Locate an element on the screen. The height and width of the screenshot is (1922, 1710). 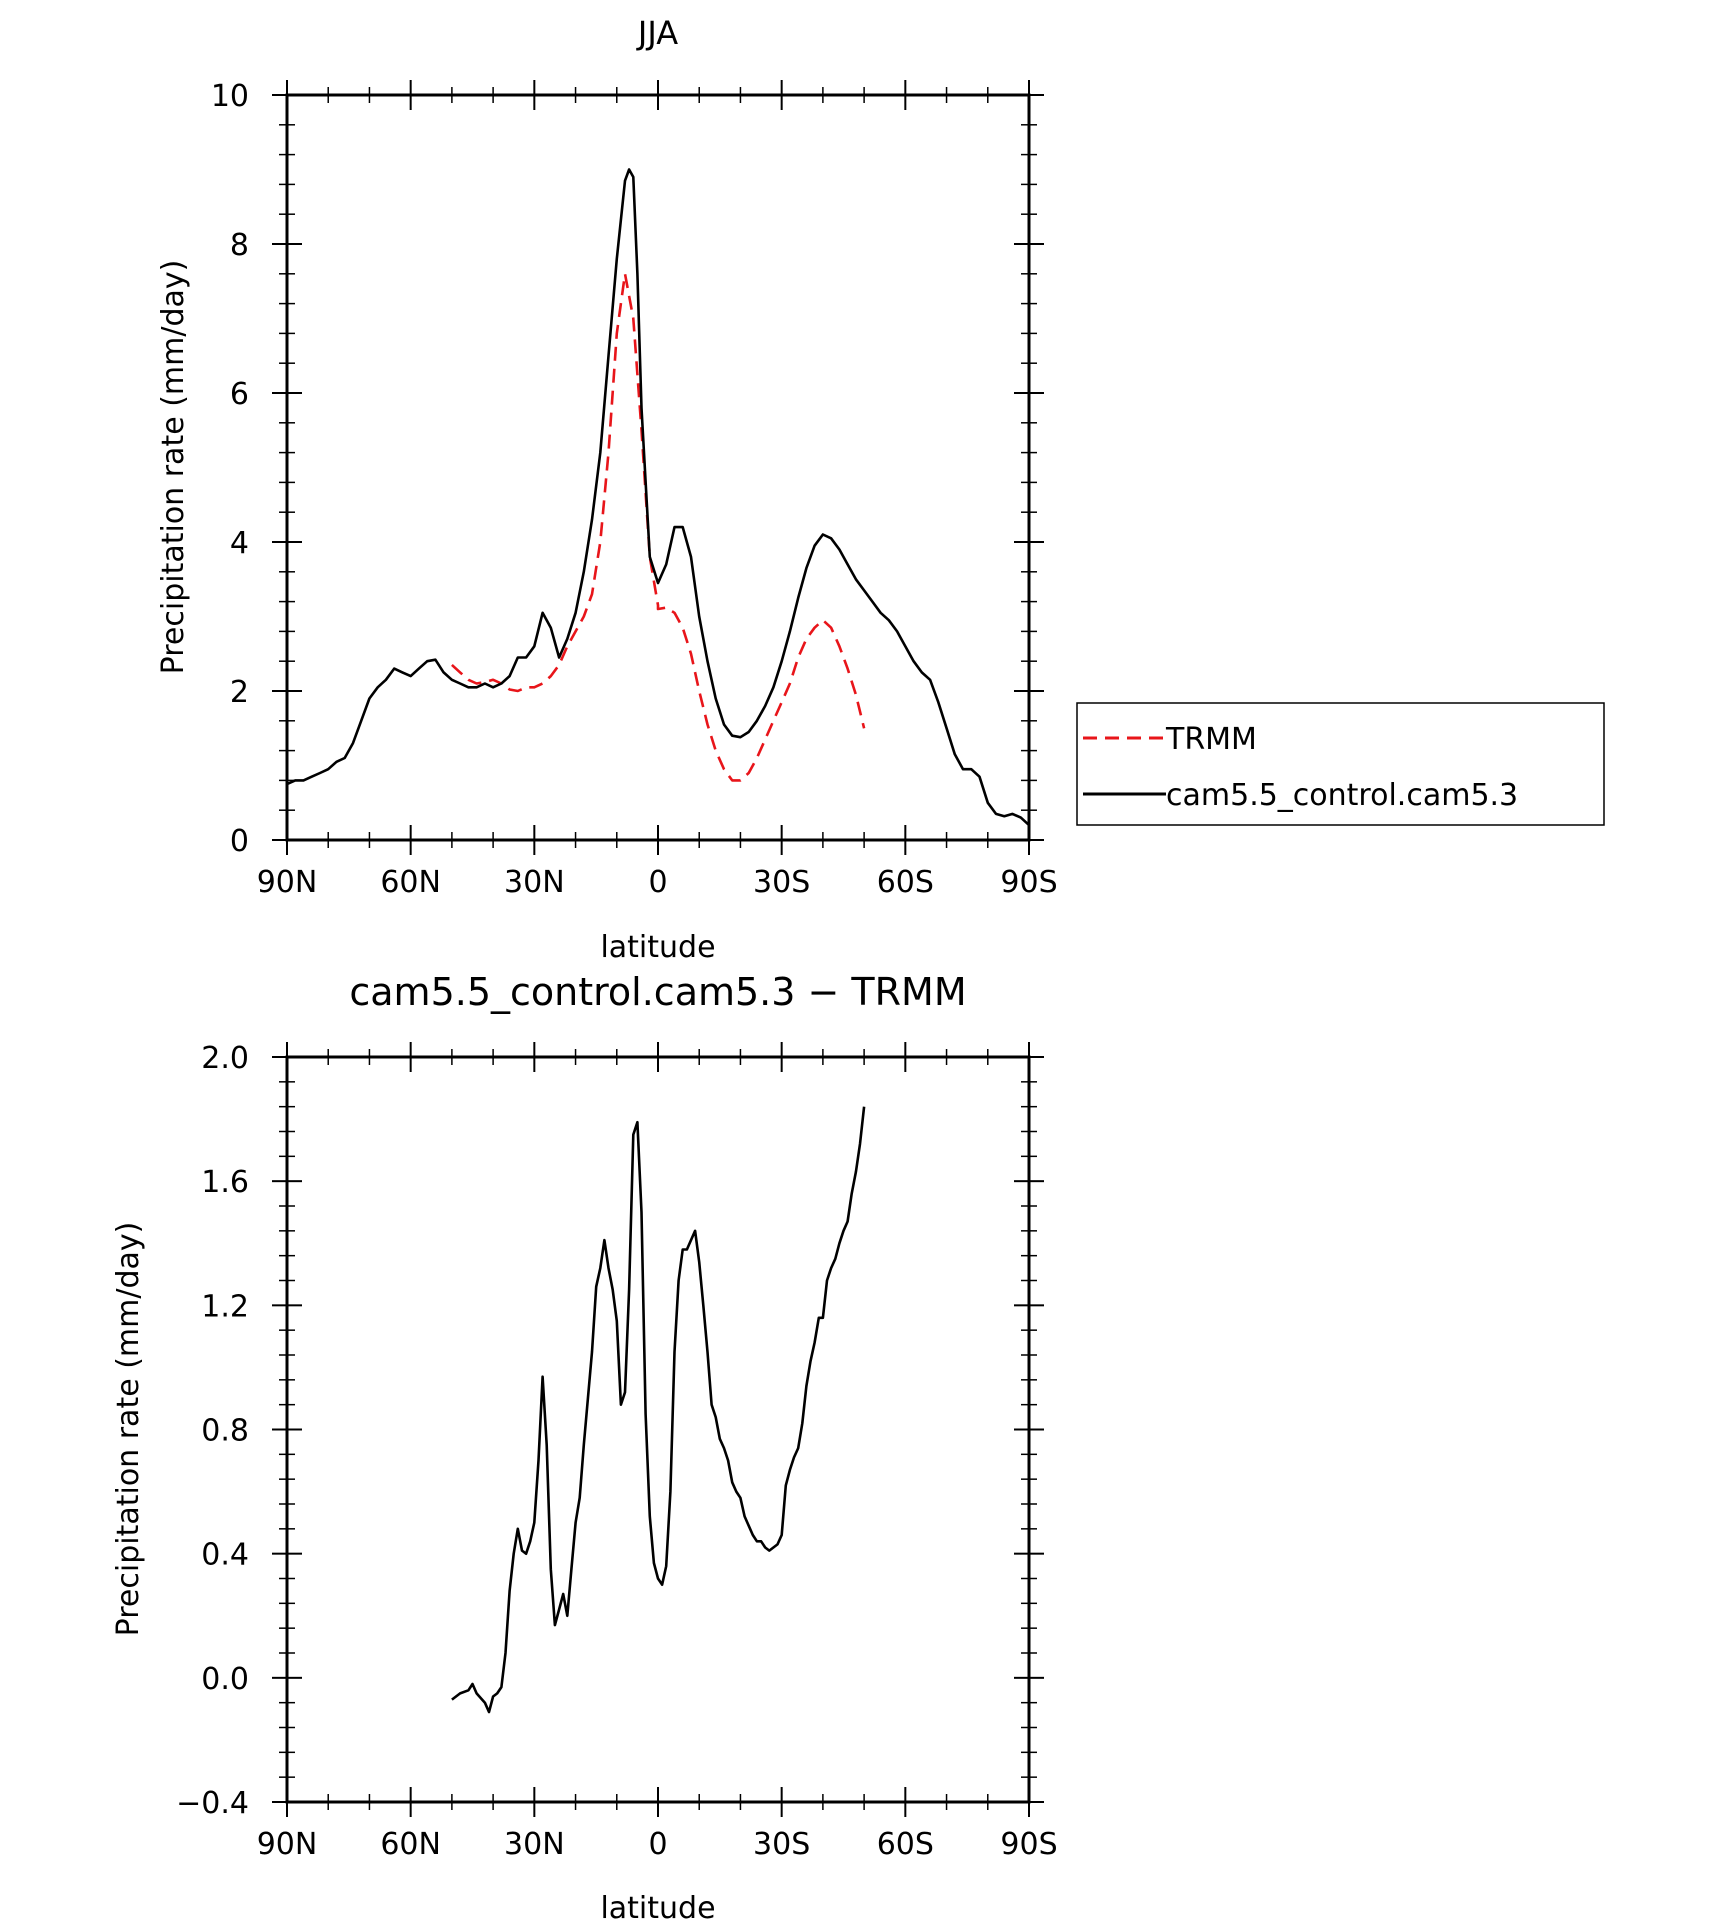
panel-top-title: JJA is located at coordinates (657, 33).